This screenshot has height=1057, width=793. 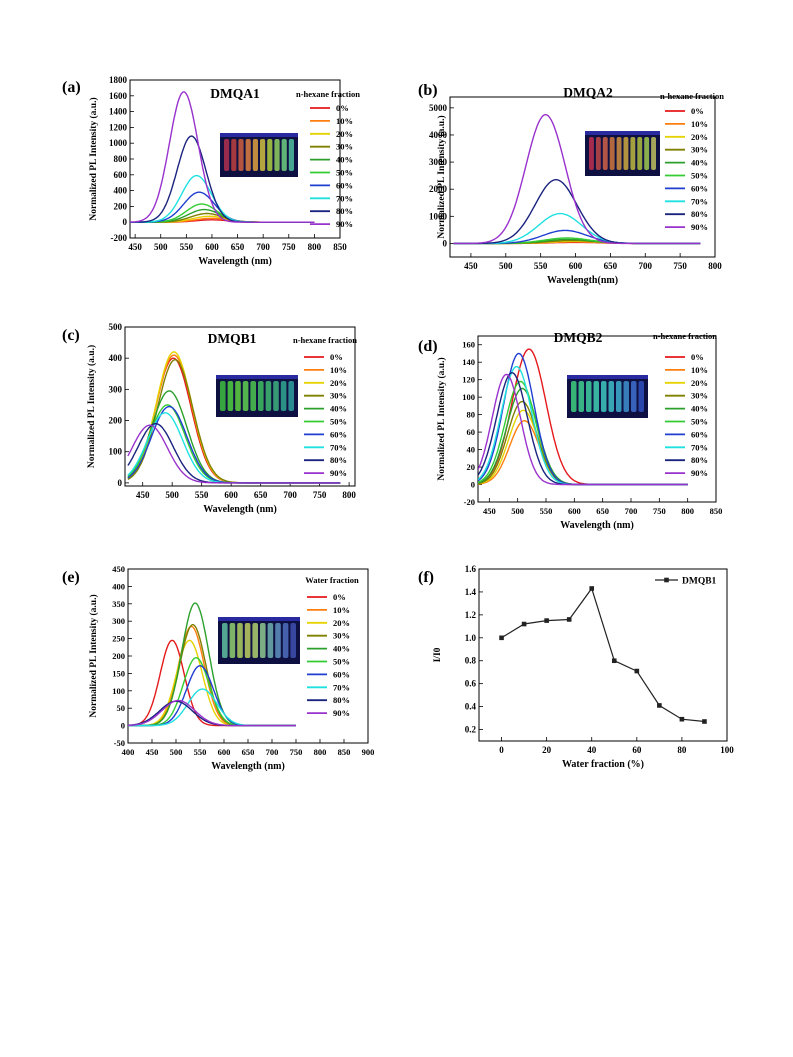 I want to click on curves, so click(x=577, y=179).